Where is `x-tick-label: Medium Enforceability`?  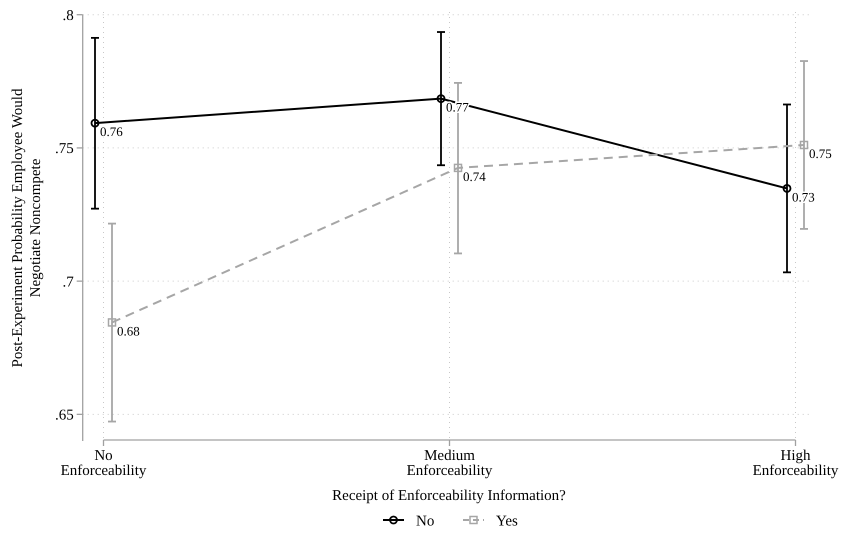 x-tick-label: Medium Enforceability is located at coordinates (449, 463).